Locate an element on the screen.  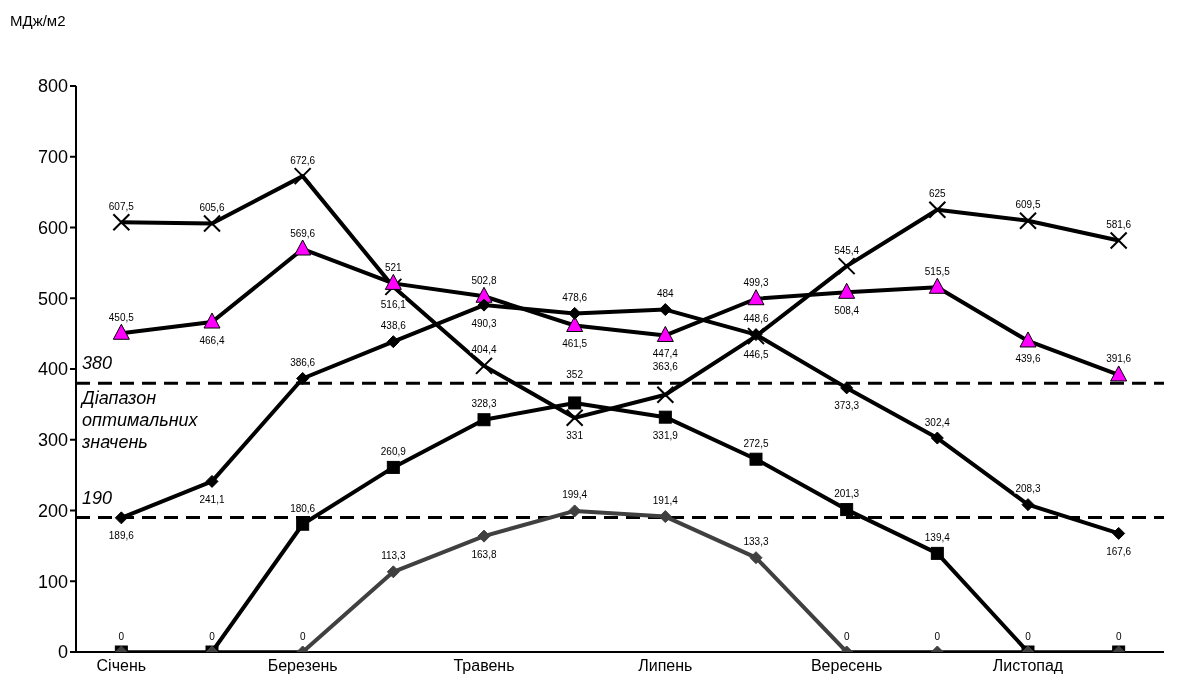
data-label: 438,6 is located at coordinates (393, 326).